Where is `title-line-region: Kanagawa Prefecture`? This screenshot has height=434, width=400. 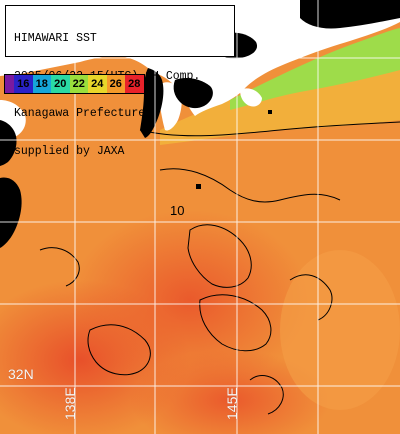 title-line-region: Kanagawa Prefecture is located at coordinates (80, 113).